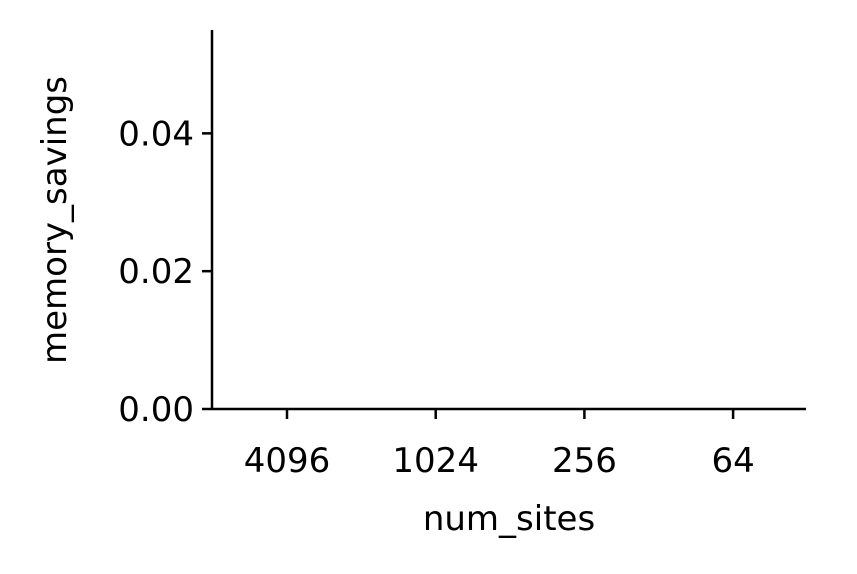  What do you see at coordinates (156, 134) in the screenshot?
I see `y-tick-label: 0.04` at bounding box center [156, 134].